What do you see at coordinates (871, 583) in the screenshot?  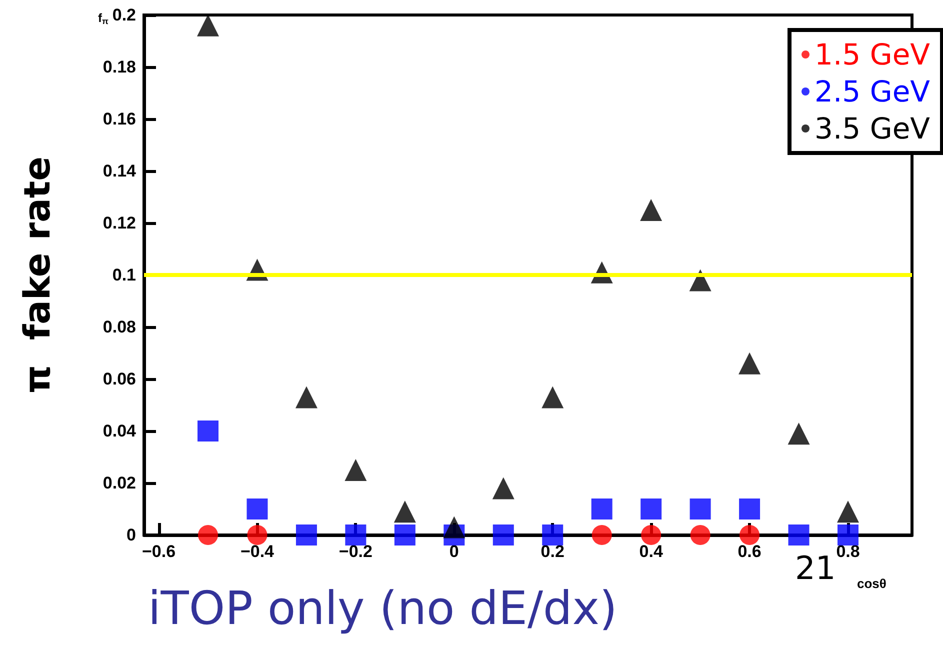 I see `x-axis-title: cosθ` at bounding box center [871, 583].